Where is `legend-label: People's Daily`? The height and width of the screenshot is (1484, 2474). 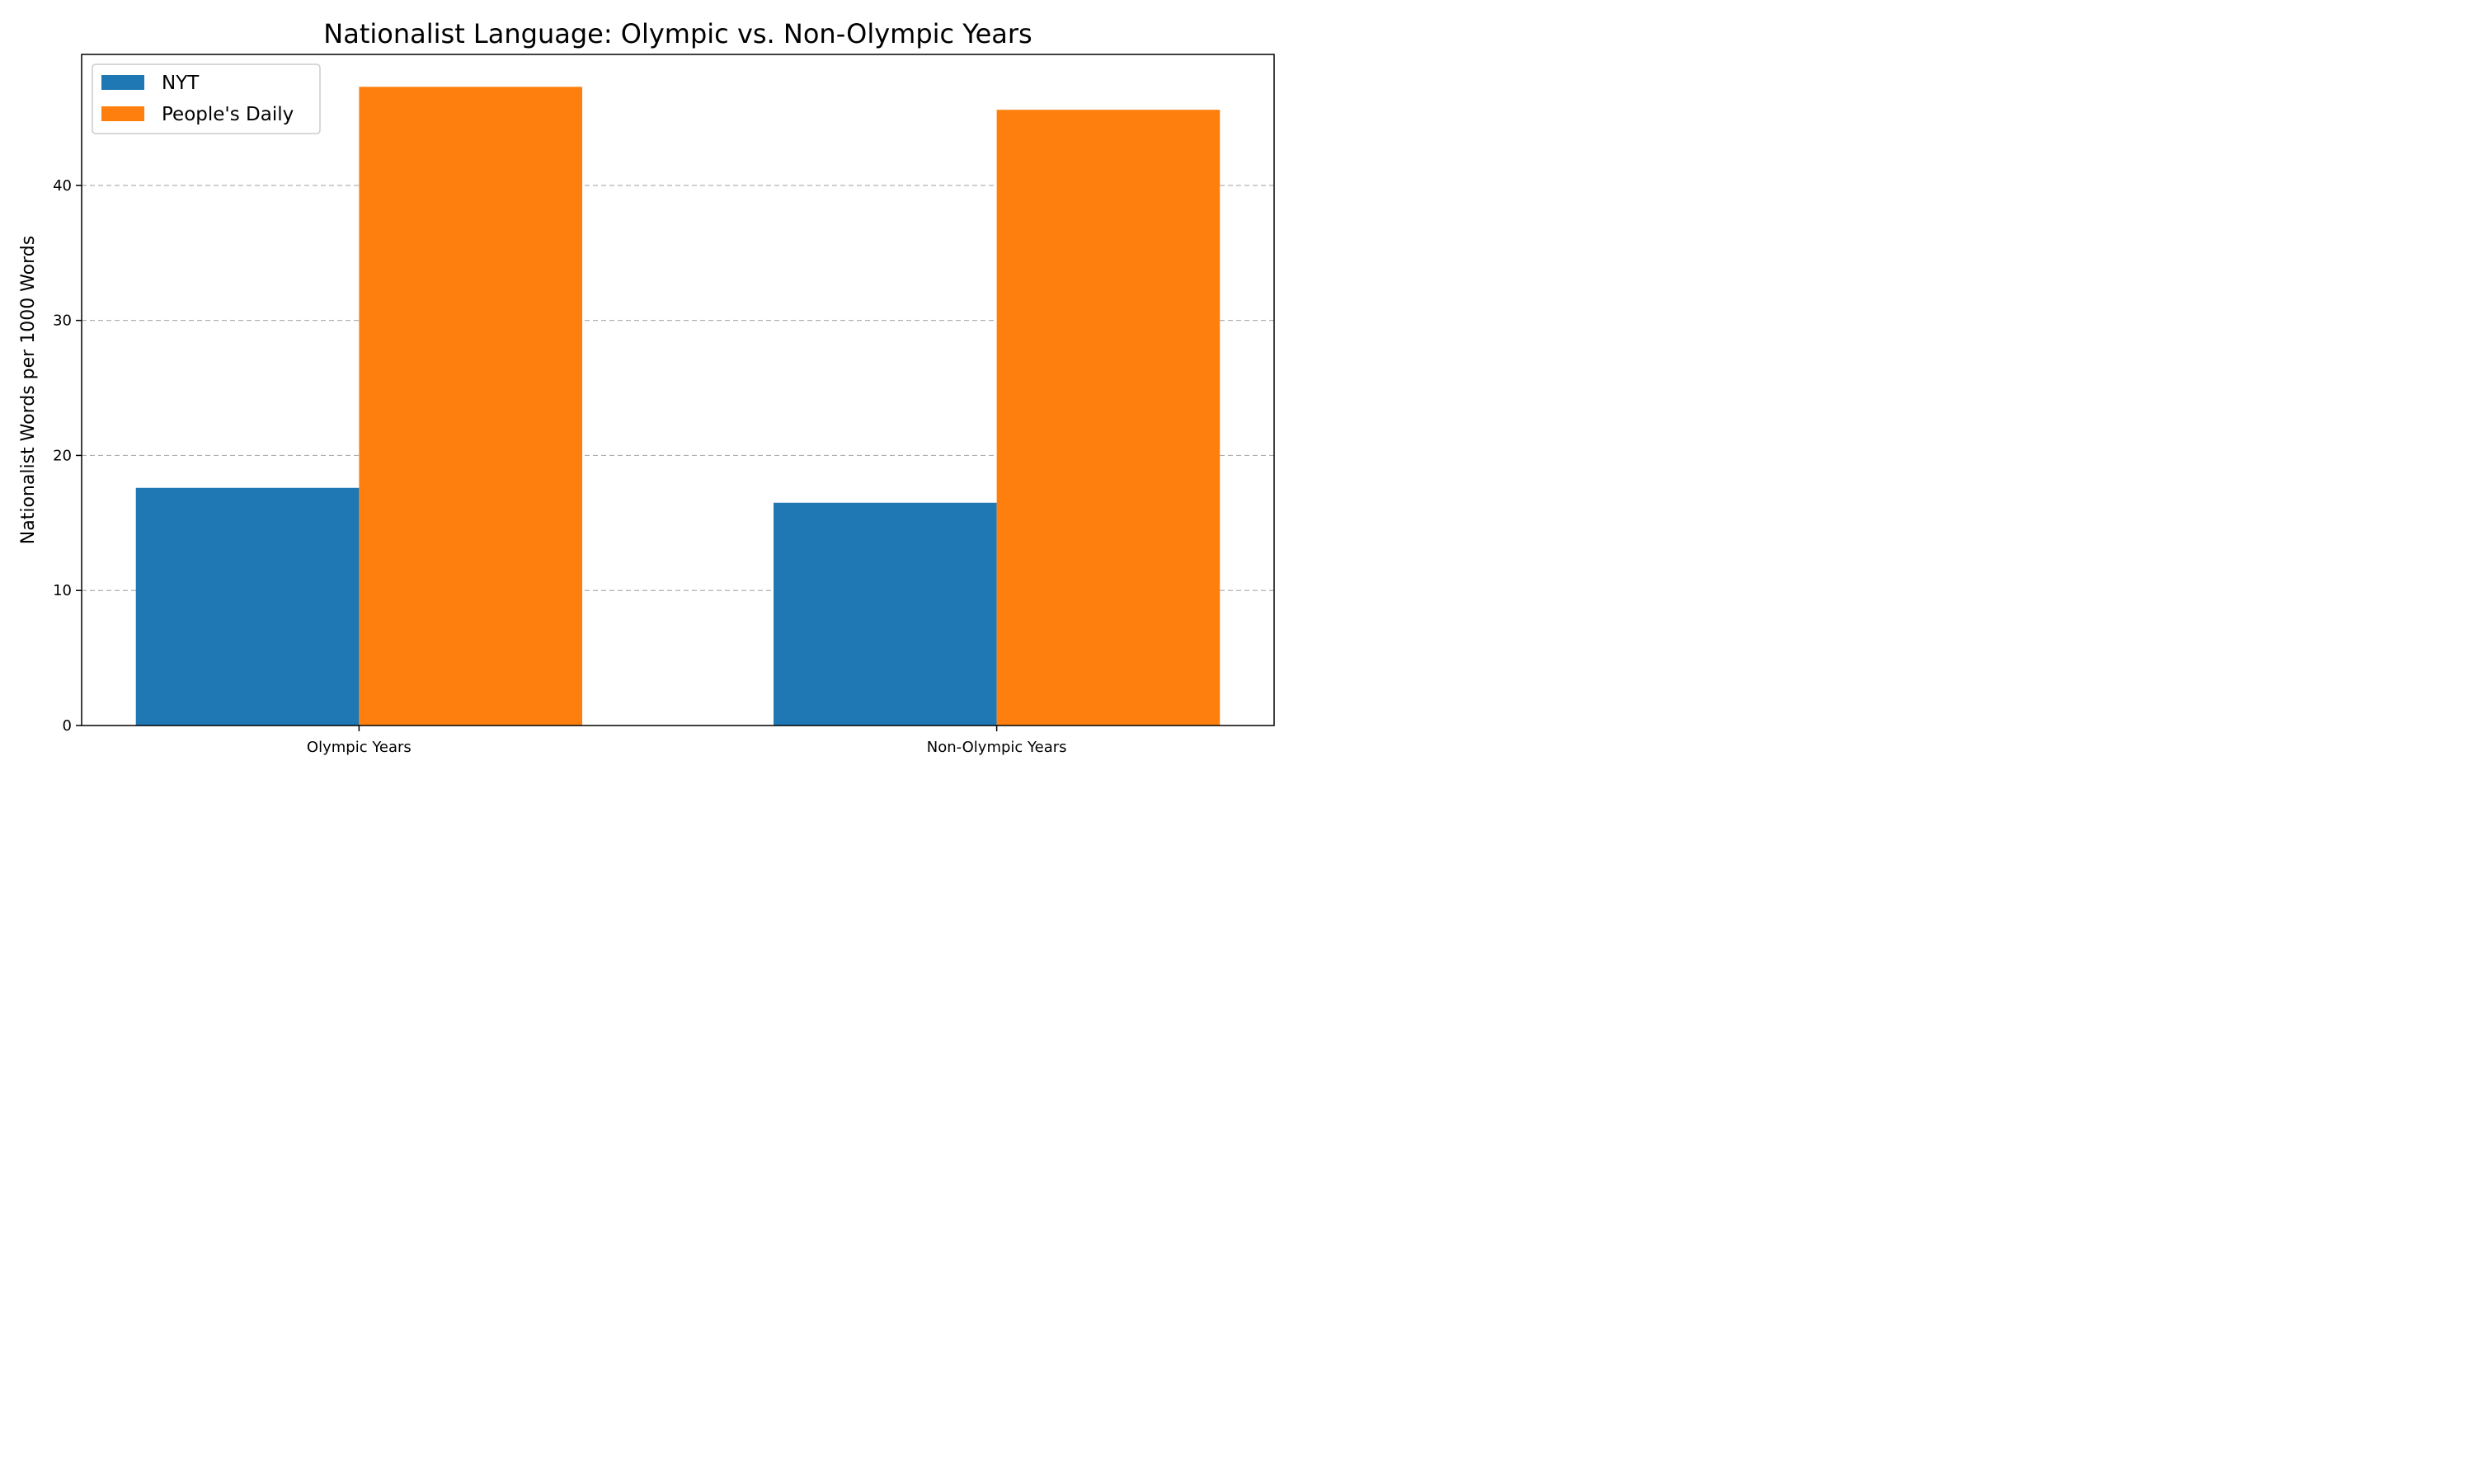 legend-label: People's Daily is located at coordinates (228, 114).